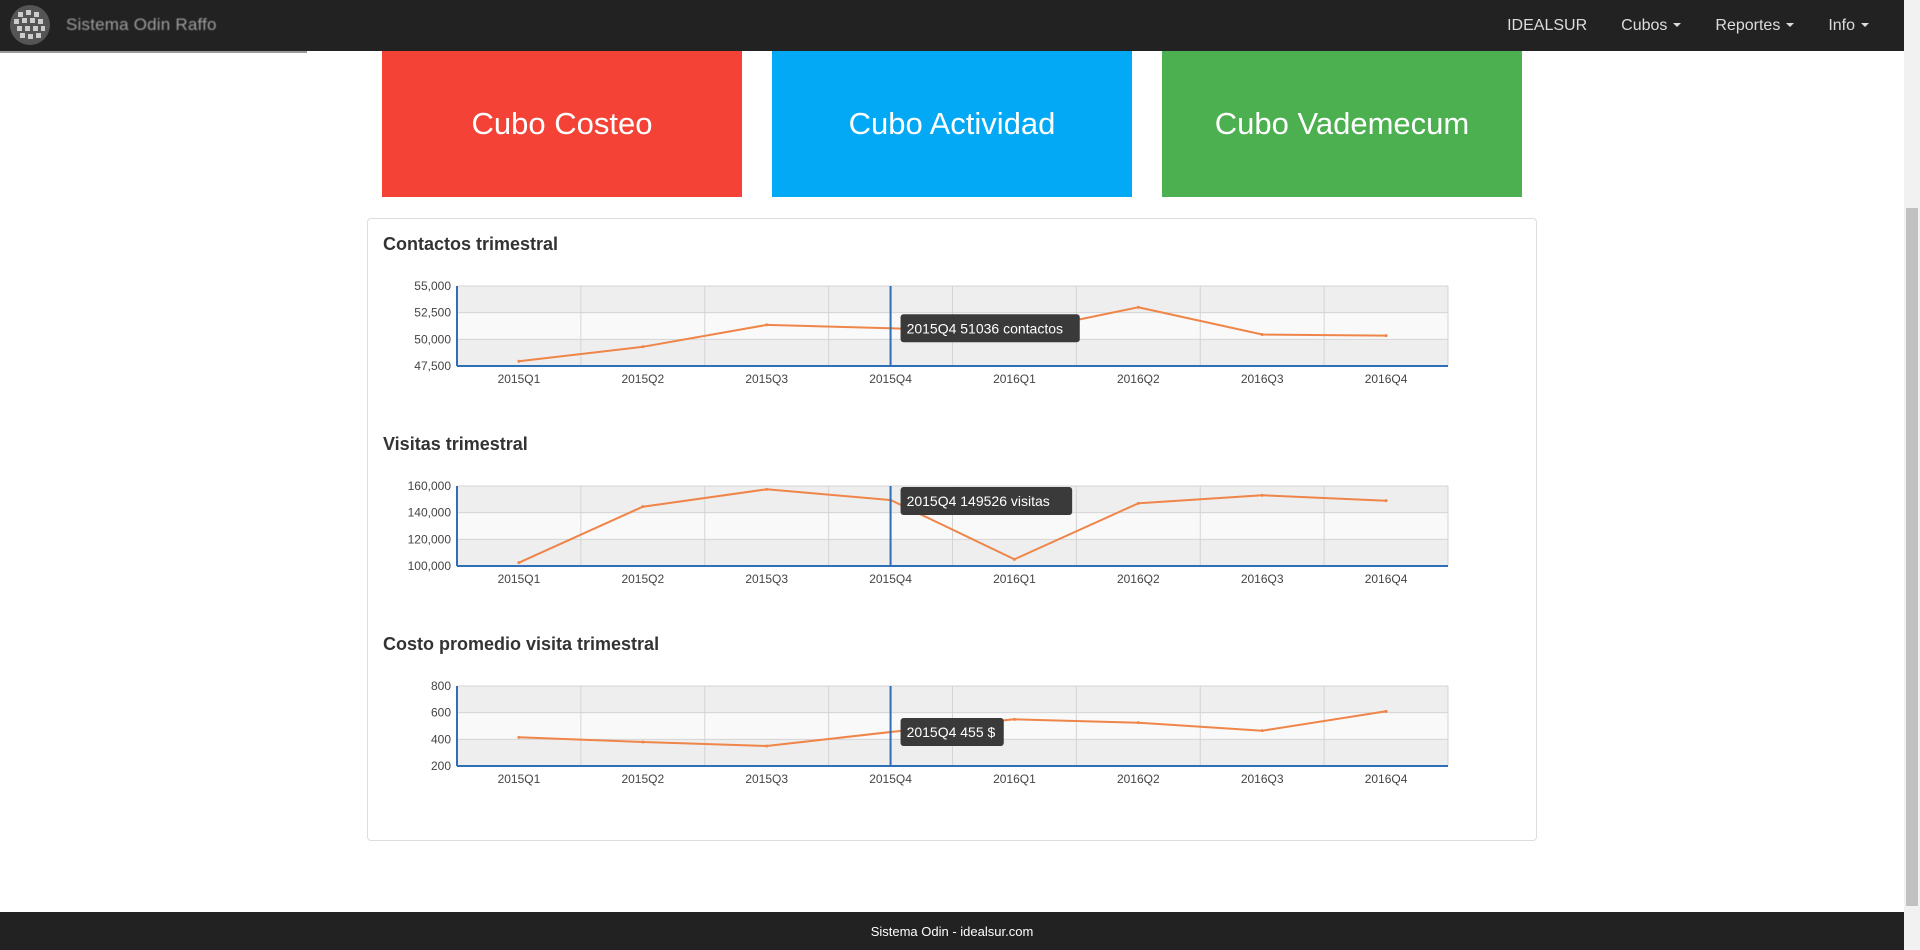  I want to click on nav-item-label: IDEALSUR, so click(1547, 25).